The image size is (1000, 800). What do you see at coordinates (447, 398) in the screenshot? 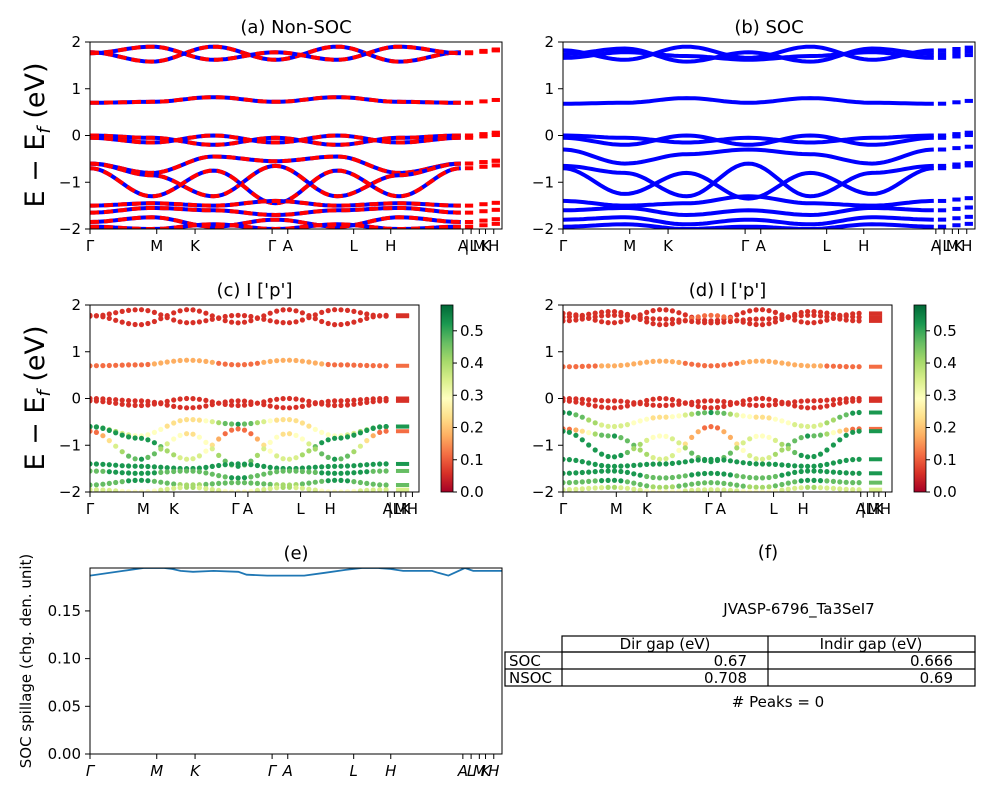
I see `colorbar-c` at bounding box center [447, 398].